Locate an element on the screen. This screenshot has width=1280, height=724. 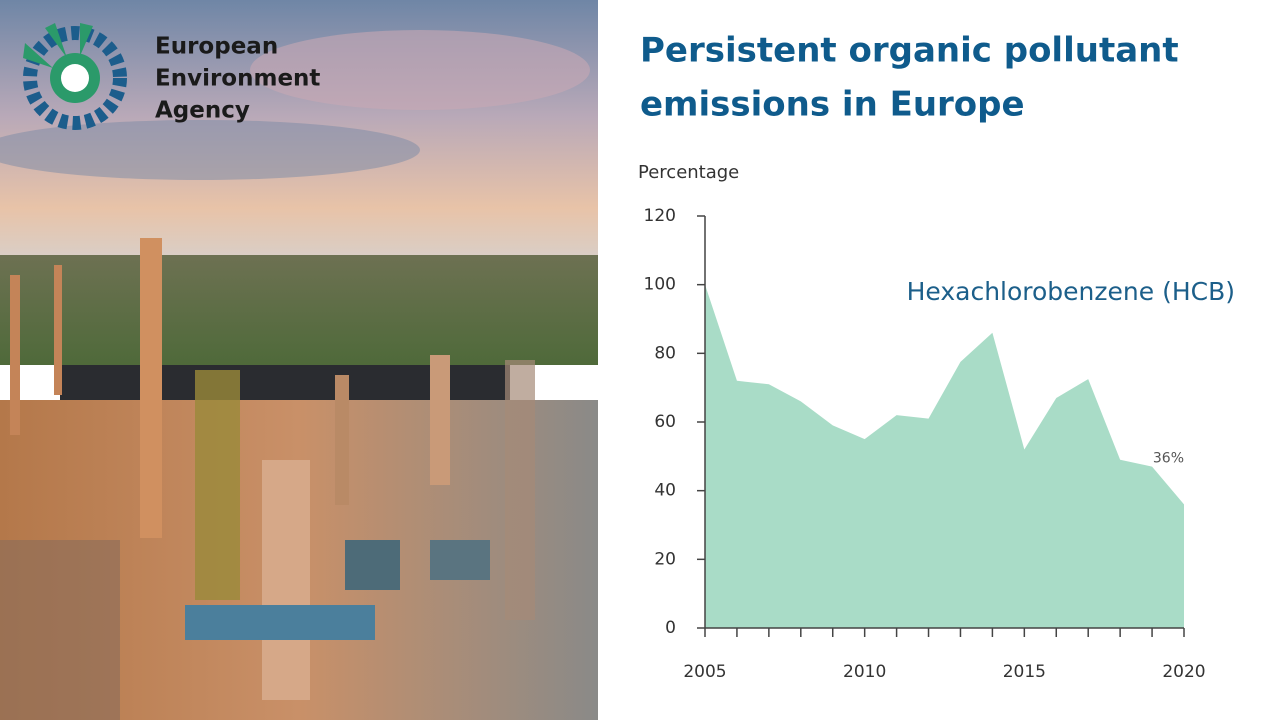
logo-icon is located at coordinates (75, 76).